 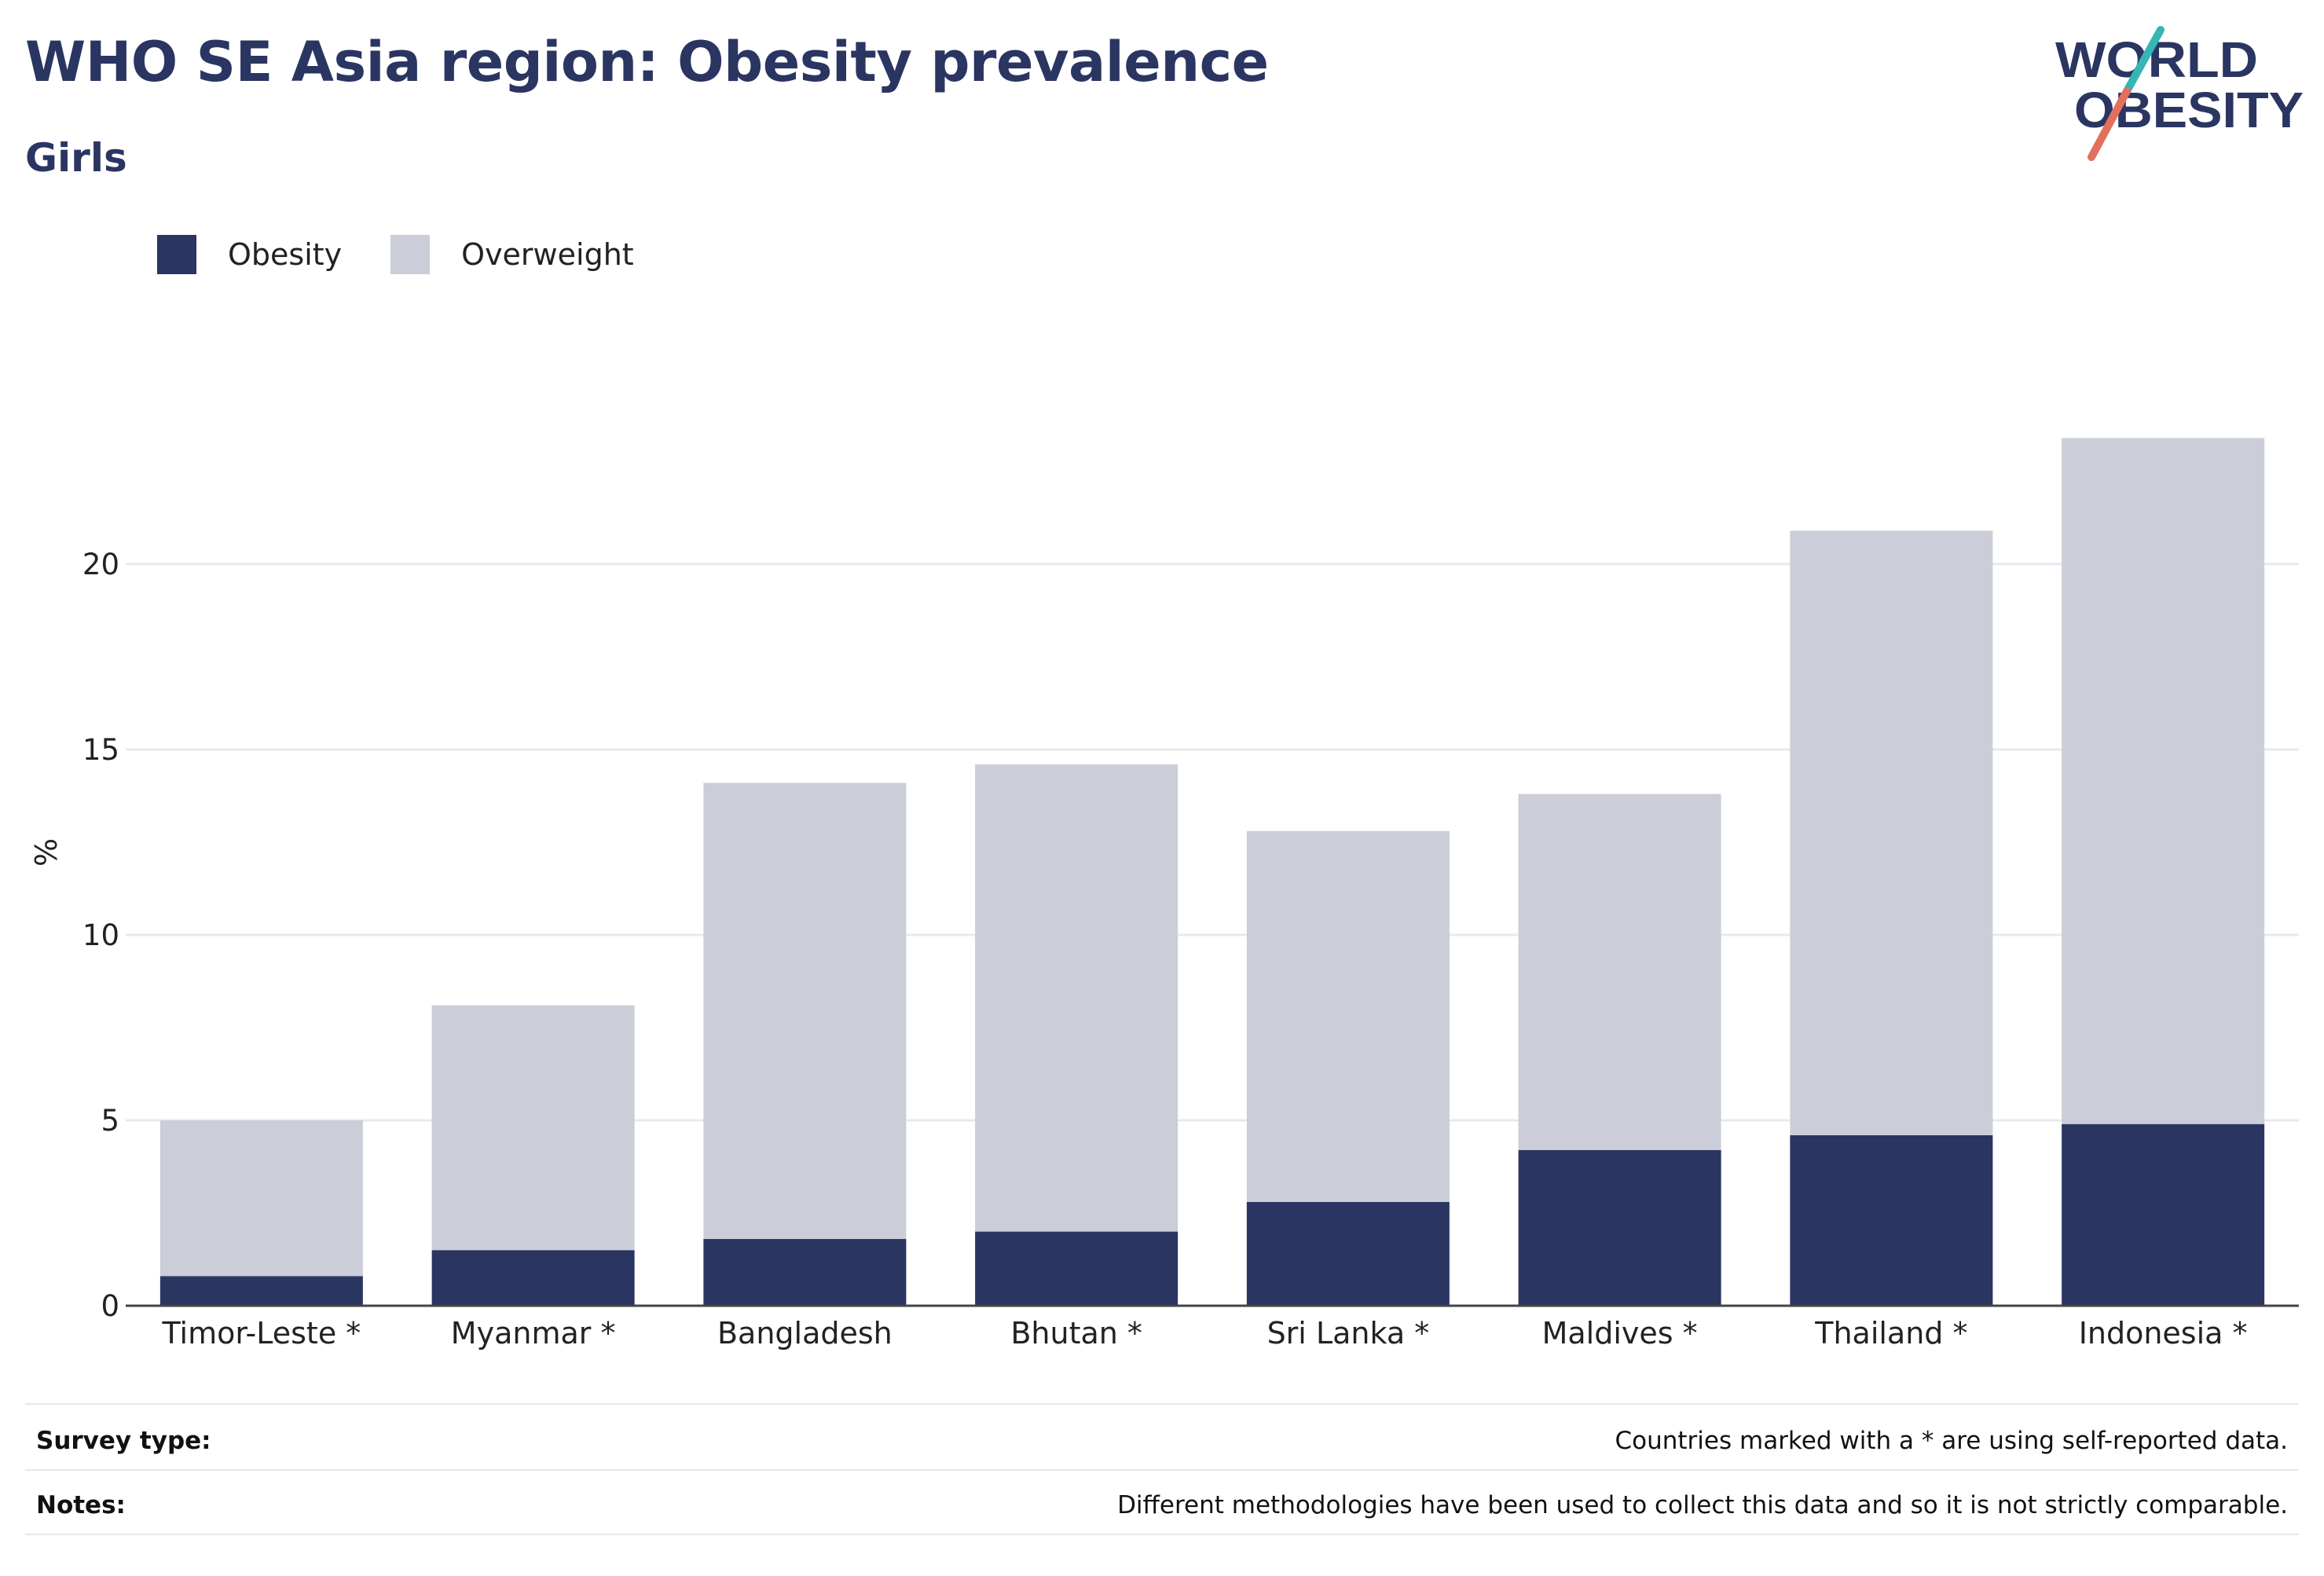 What do you see at coordinates (805, 1333) in the screenshot?
I see `x-tick-label: Bangladesh` at bounding box center [805, 1333].